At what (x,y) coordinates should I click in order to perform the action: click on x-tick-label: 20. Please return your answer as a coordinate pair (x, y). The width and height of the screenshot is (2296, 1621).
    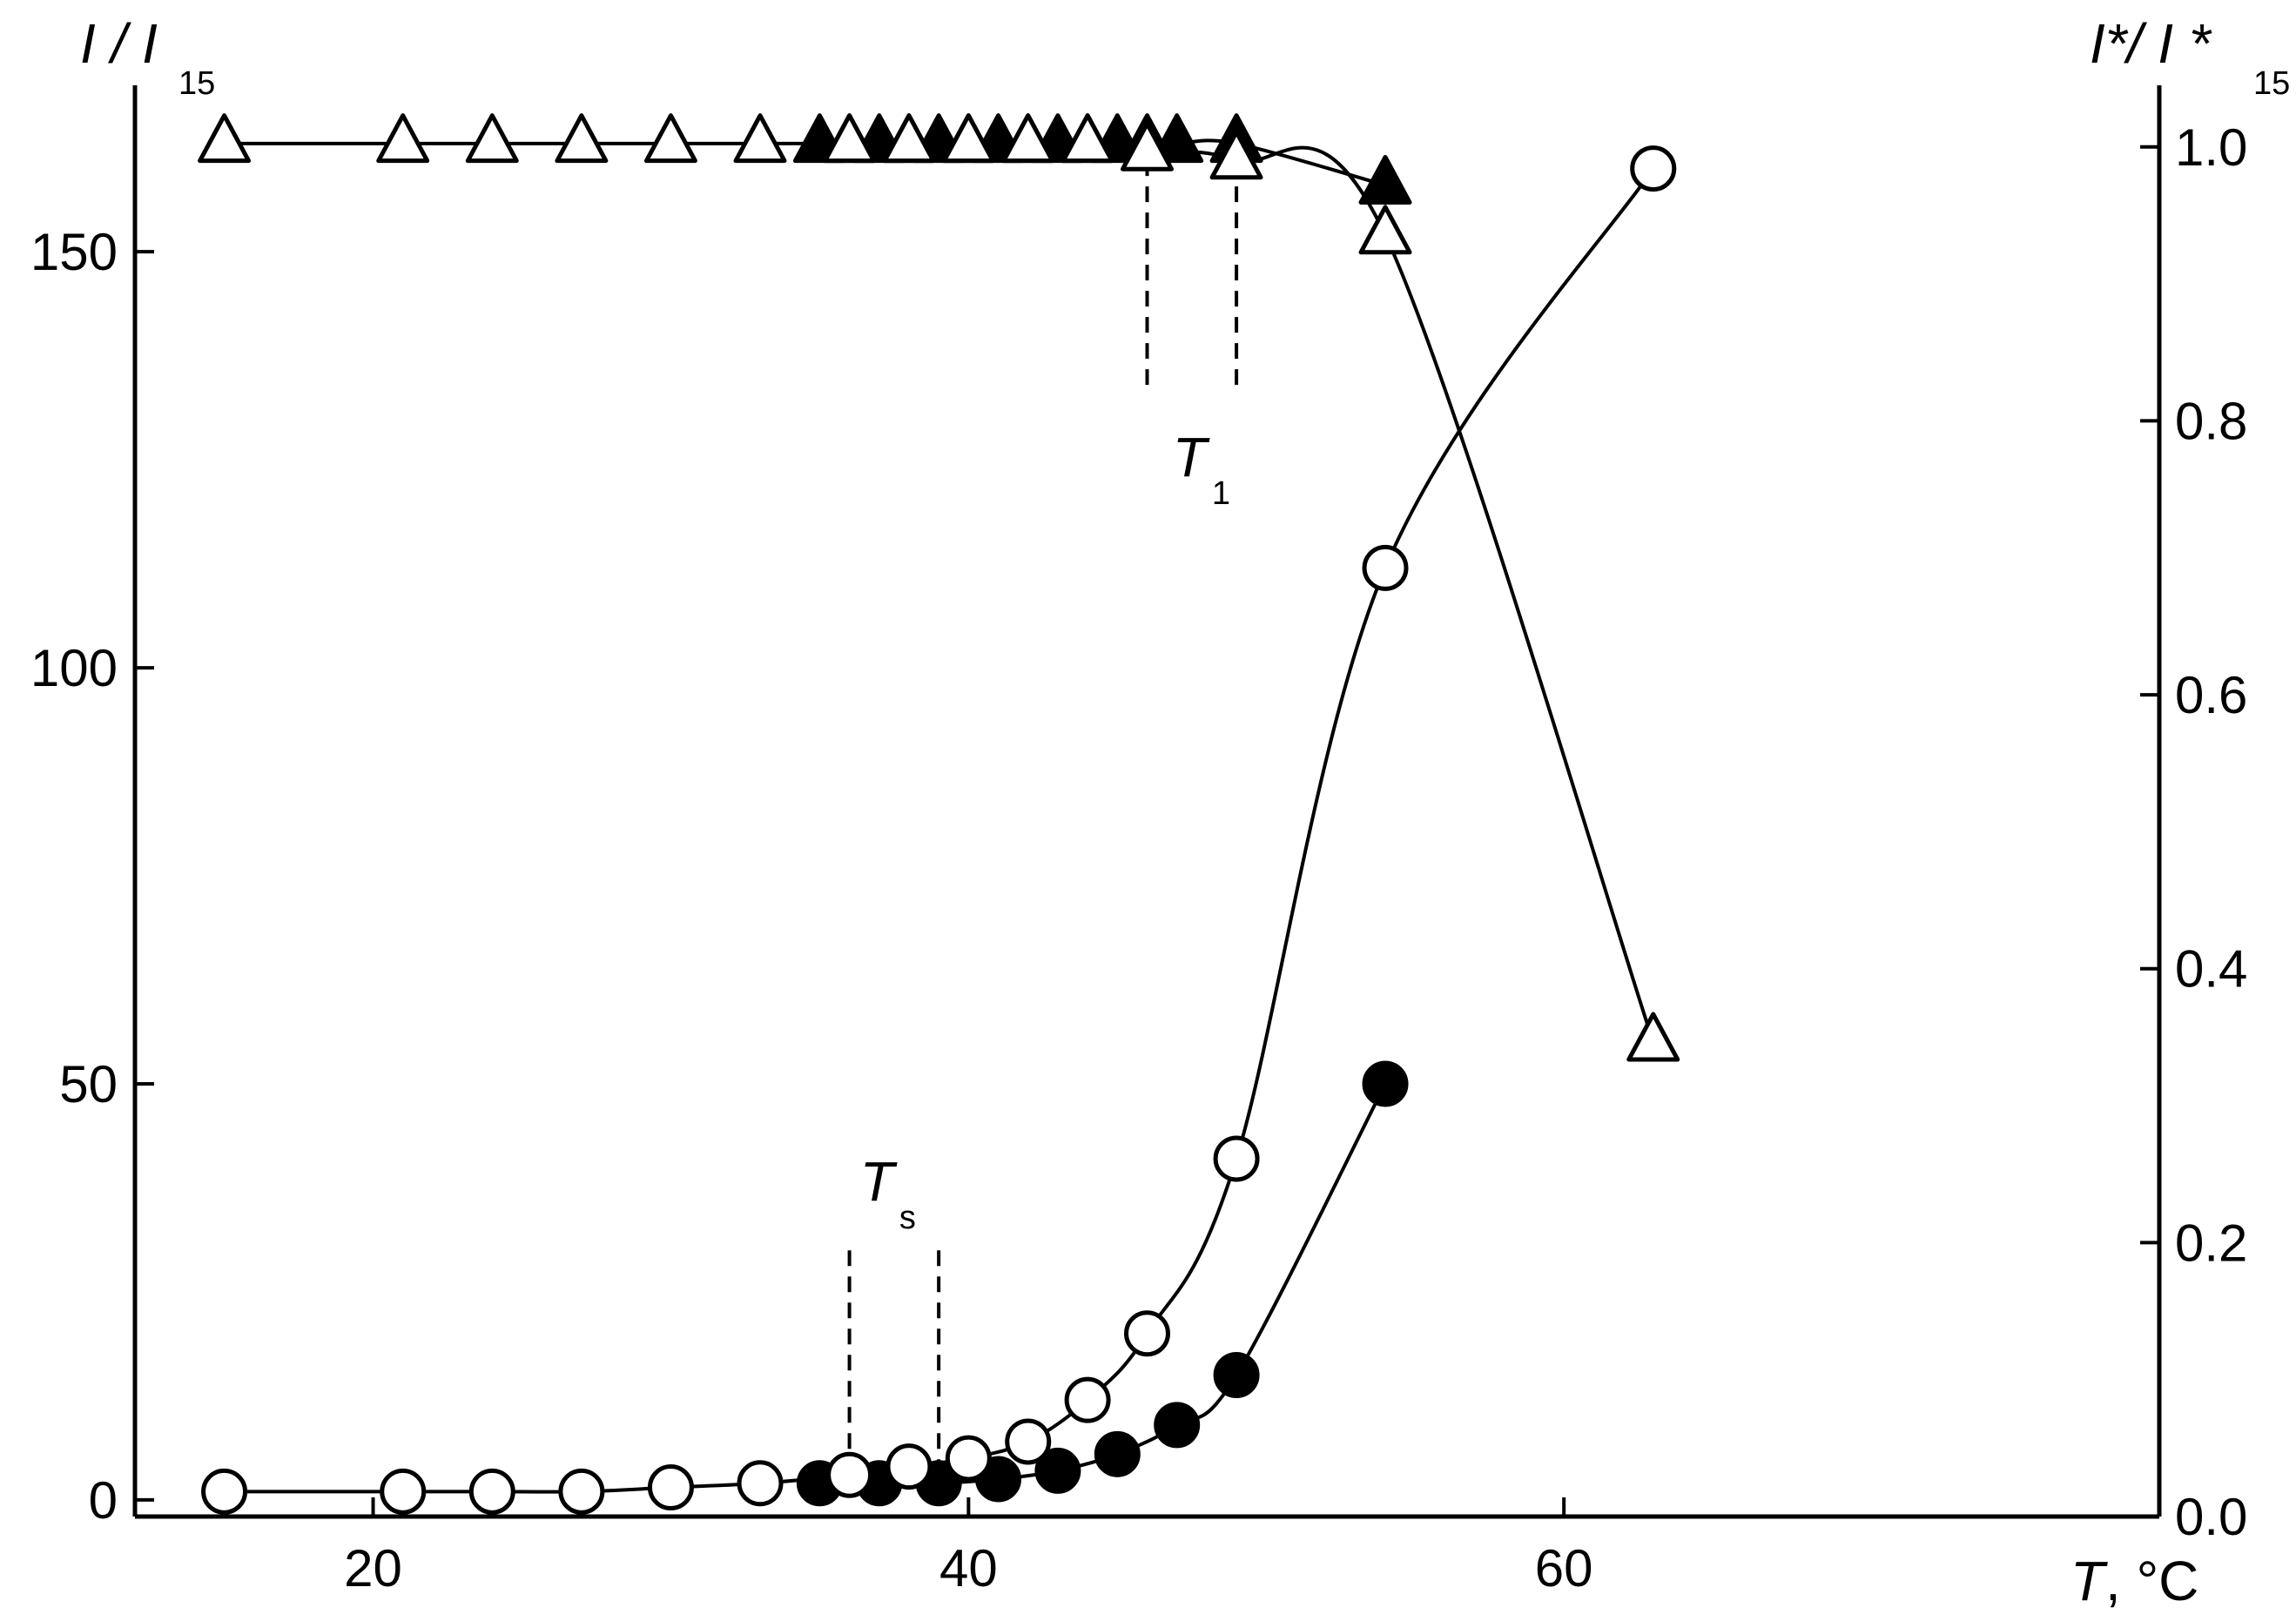
    Looking at the image, I should click on (373, 1568).